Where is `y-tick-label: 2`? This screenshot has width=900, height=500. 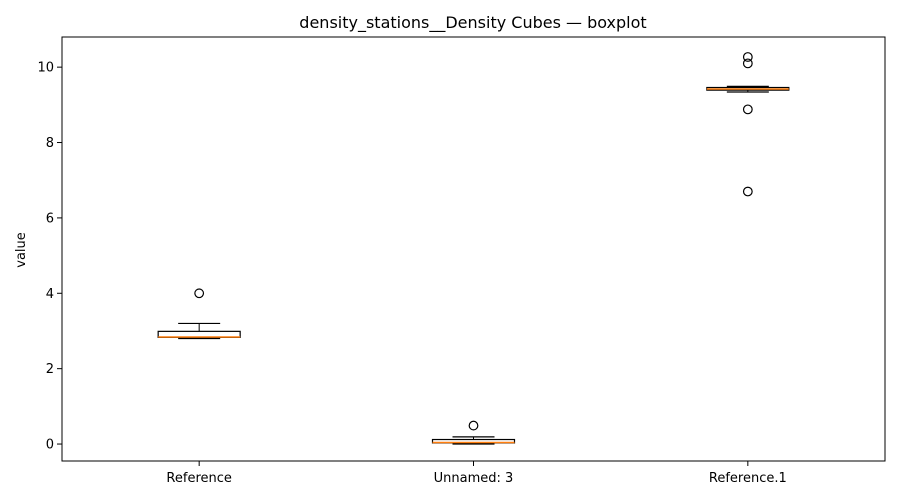
y-tick-label: 2 is located at coordinates (50, 369).